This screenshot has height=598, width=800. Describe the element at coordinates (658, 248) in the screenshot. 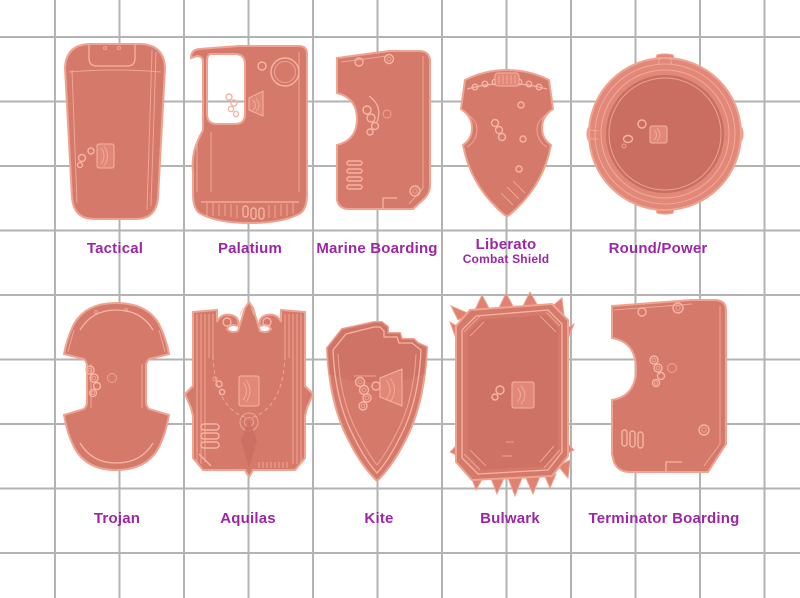

I see `shield-label-round-power: Round/Power` at that location.